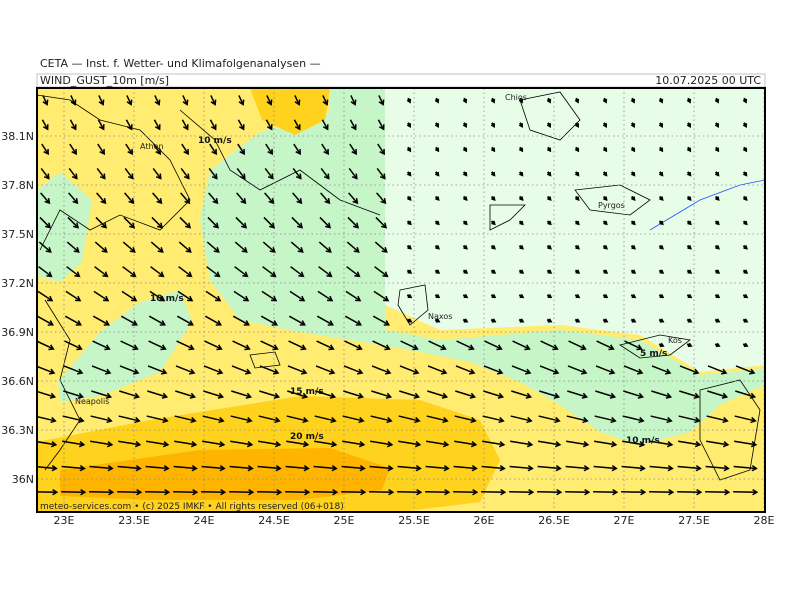  What do you see at coordinates (413, 520) in the screenshot?
I see `lon-label: 25.5E` at bounding box center [413, 520].